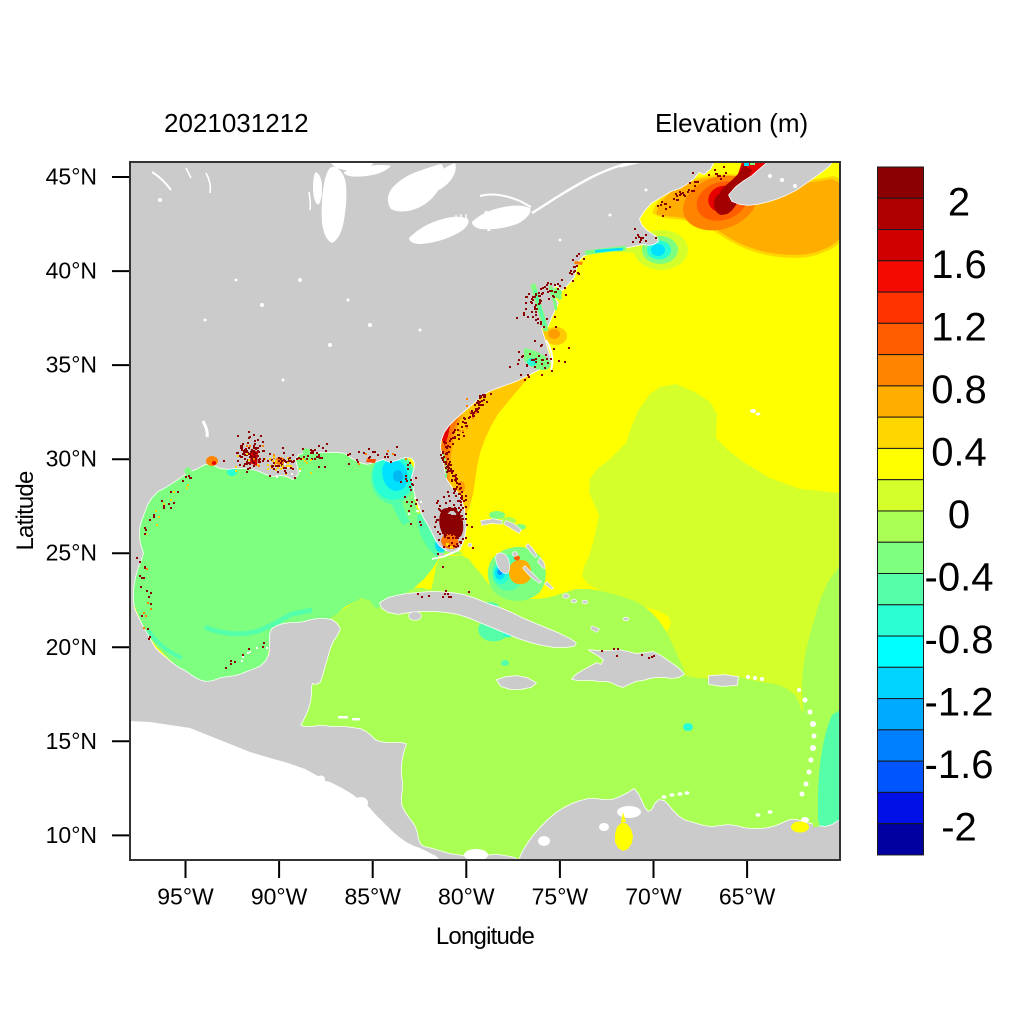 The width and height of the screenshot is (1024, 1024). Describe the element at coordinates (372, 897) in the screenshot. I see `svg-text: 85°W` at that location.